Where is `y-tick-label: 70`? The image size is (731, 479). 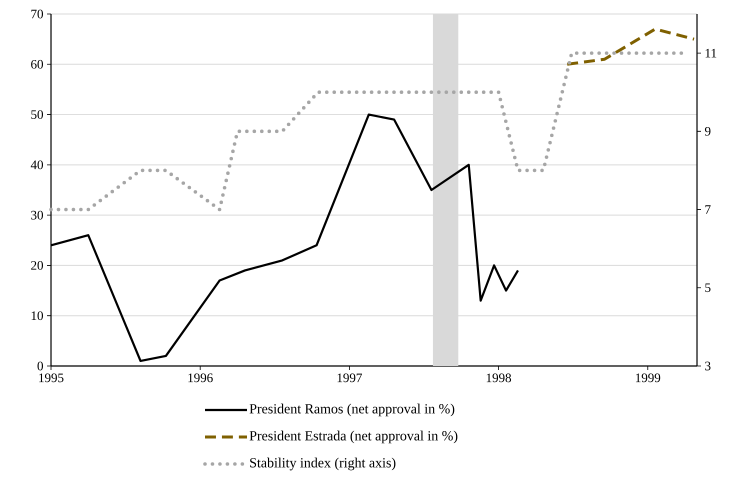
y-tick-label: 70 is located at coordinates (37, 14).